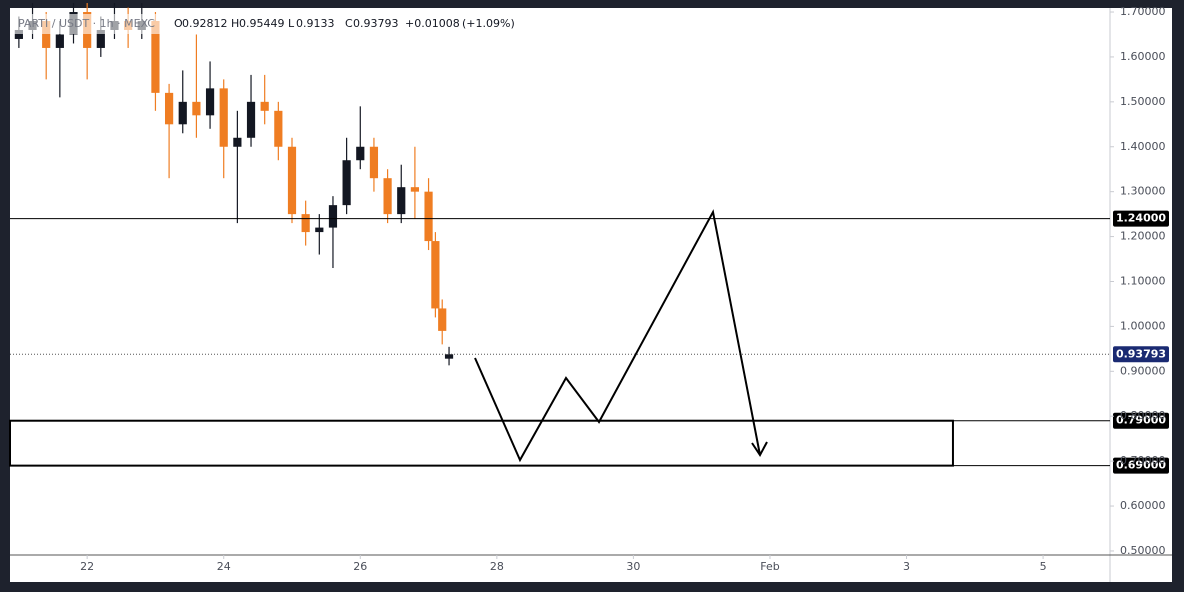  I want to click on legend-letter: L, so click(291, 23).